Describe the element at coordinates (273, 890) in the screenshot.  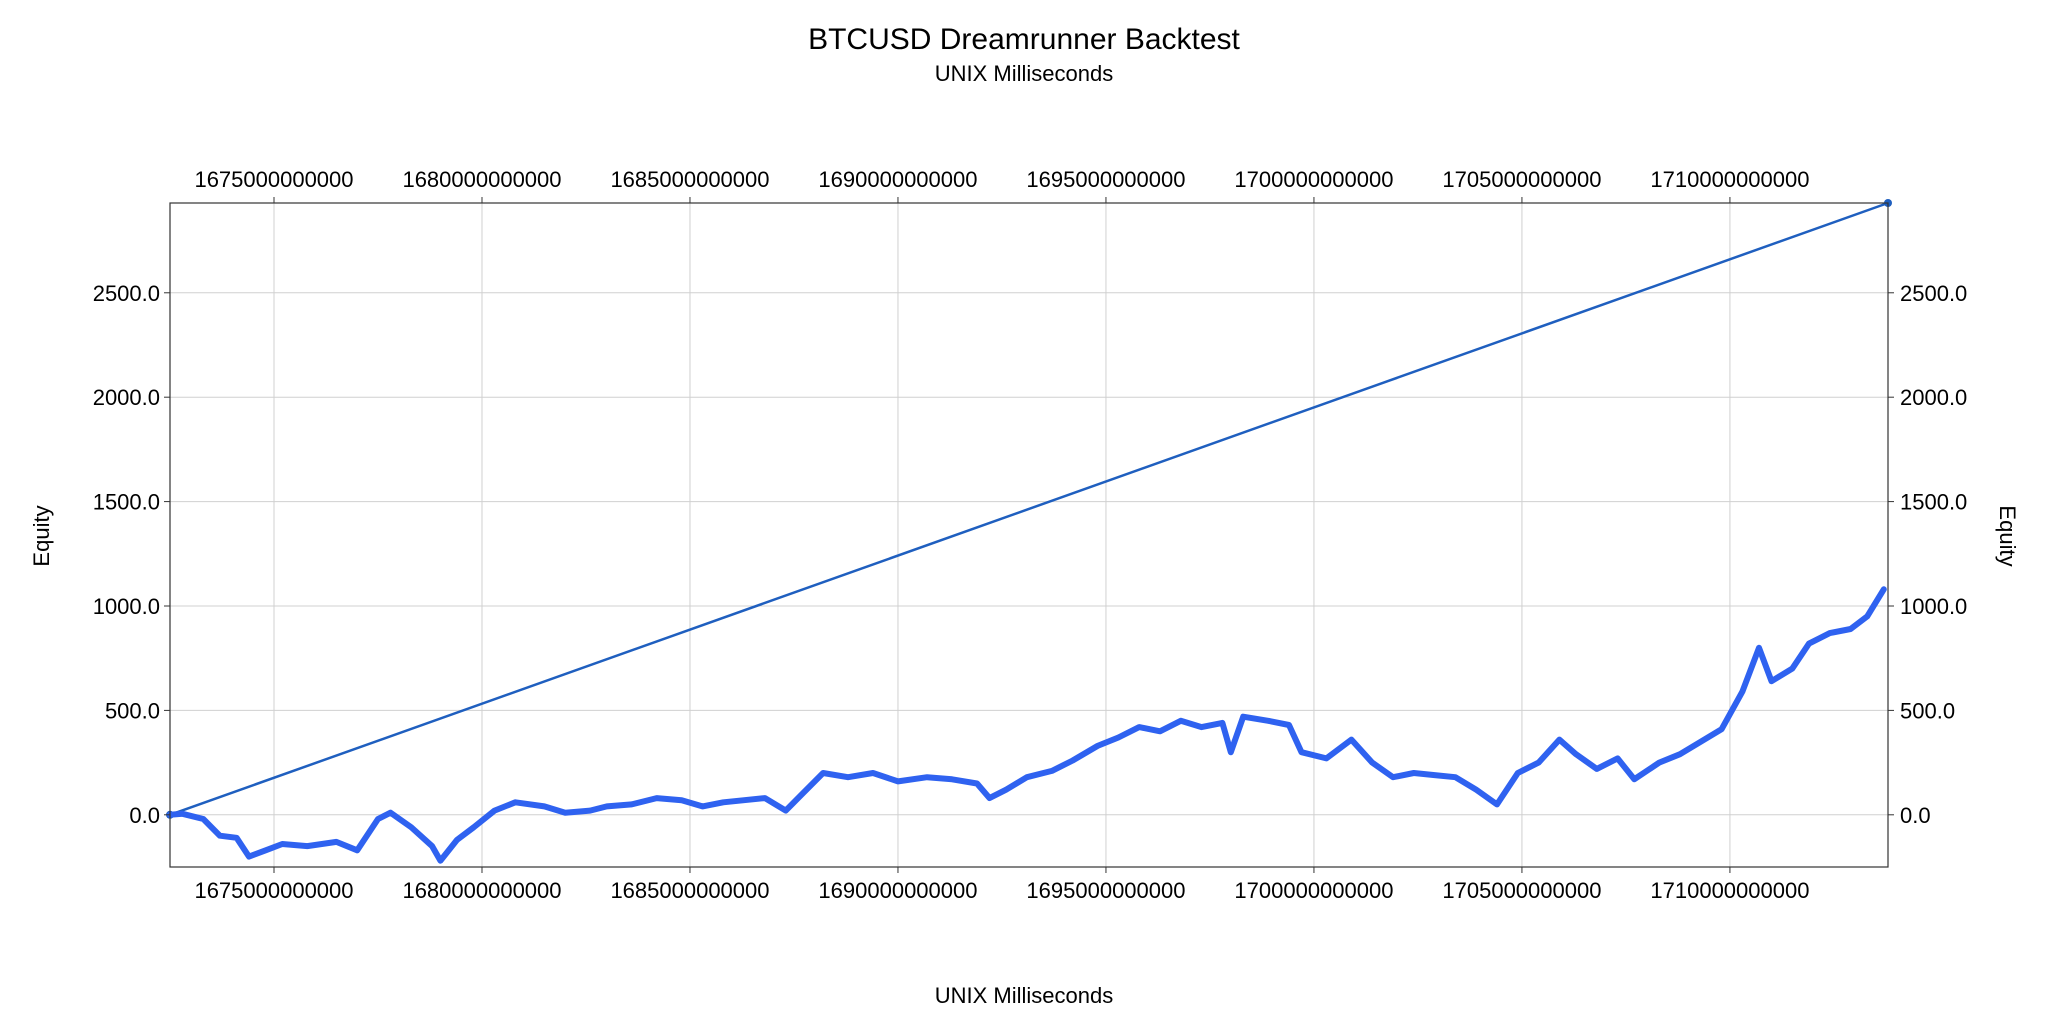
I see `x-tick-label-bottom-0: 1675000000000` at that location.